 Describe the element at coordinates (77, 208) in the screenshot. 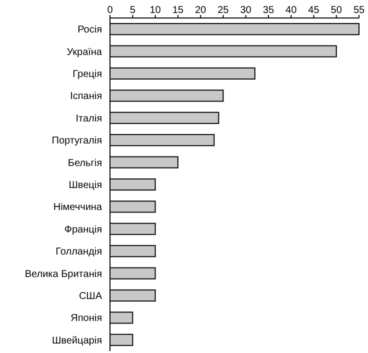

I see `y-tick-label: Німеччина` at that location.